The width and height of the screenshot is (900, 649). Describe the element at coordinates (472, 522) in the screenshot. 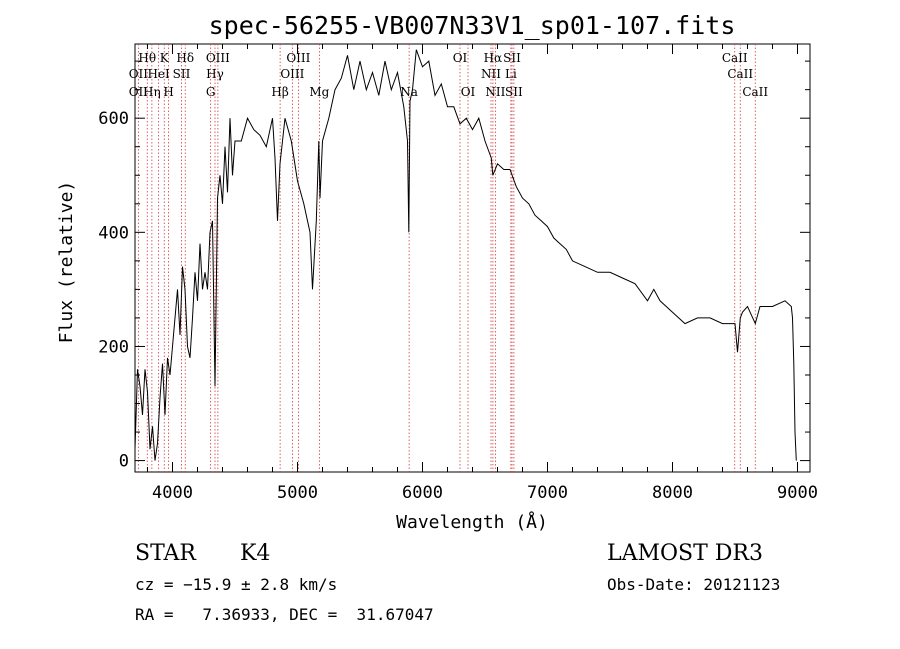

I see `x-axis-label: Wavelength (Å)` at that location.